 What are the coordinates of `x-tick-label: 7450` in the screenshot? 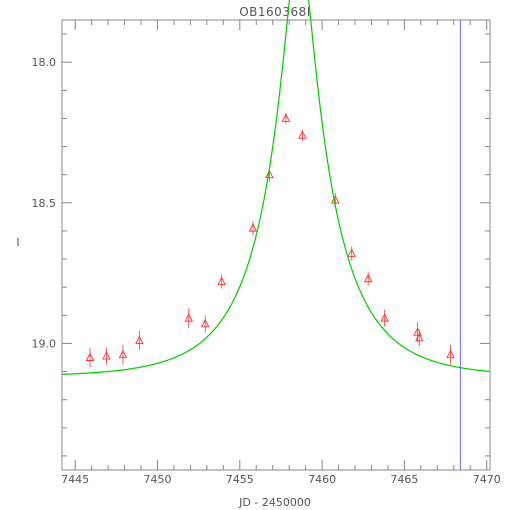 It's located at (157, 479).